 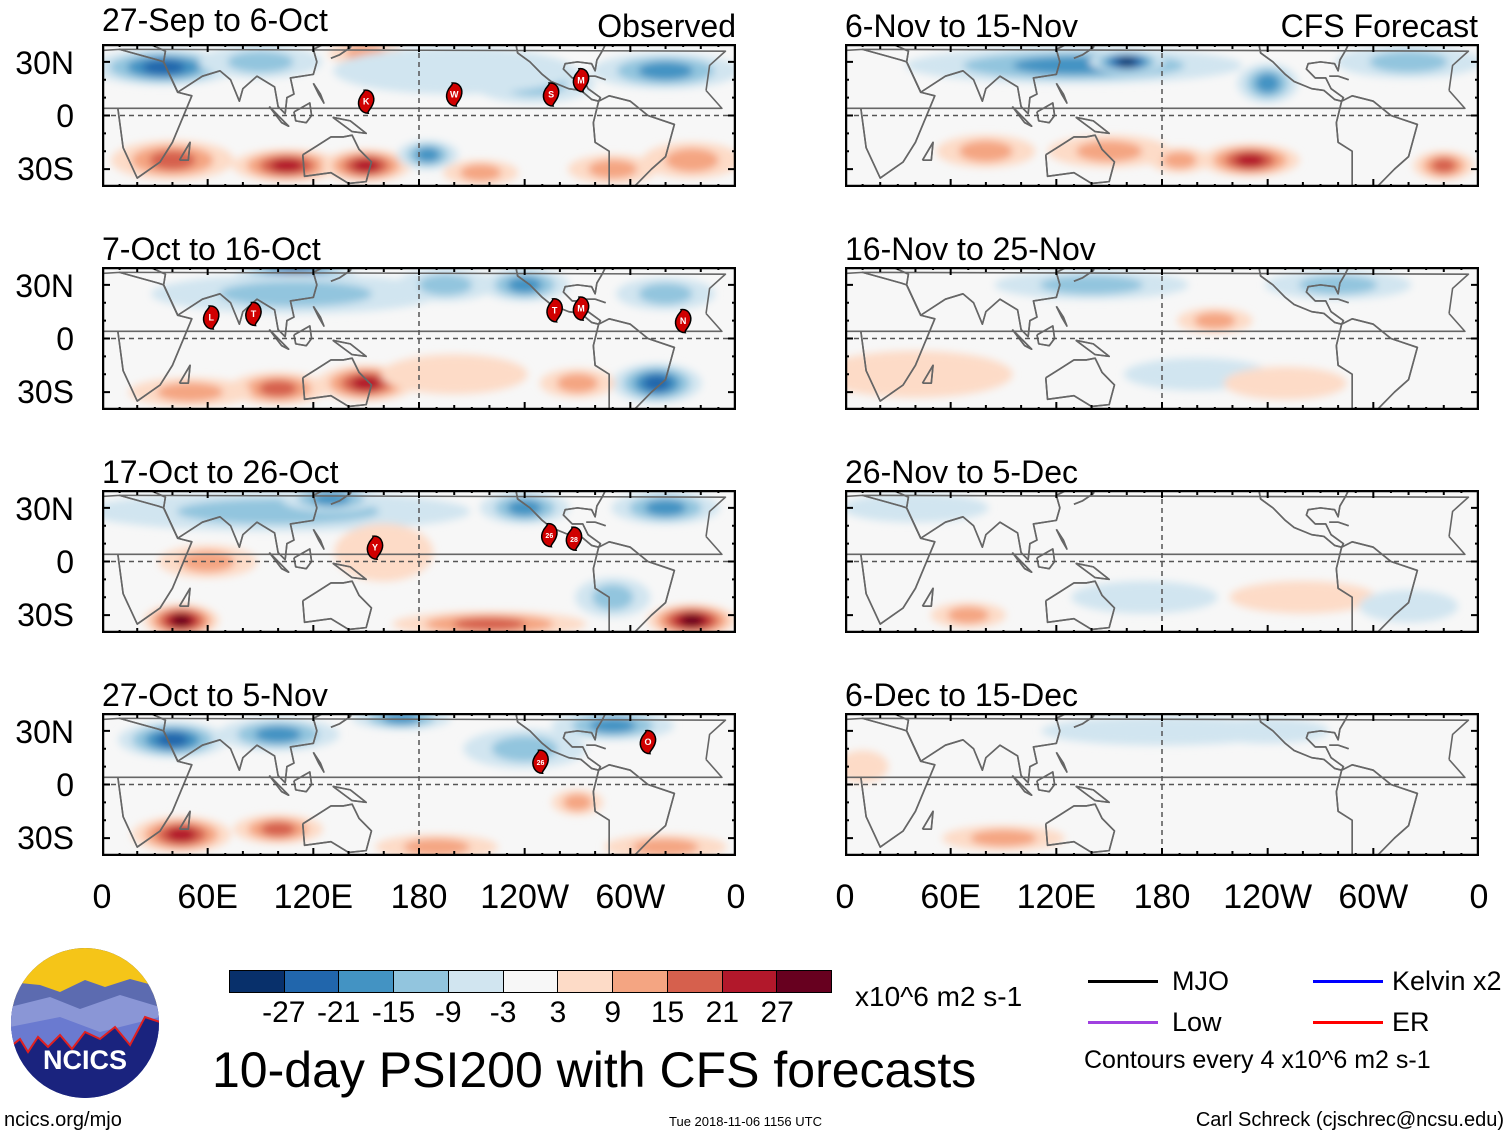 I want to click on storm-label: 26, so click(x=549, y=536).